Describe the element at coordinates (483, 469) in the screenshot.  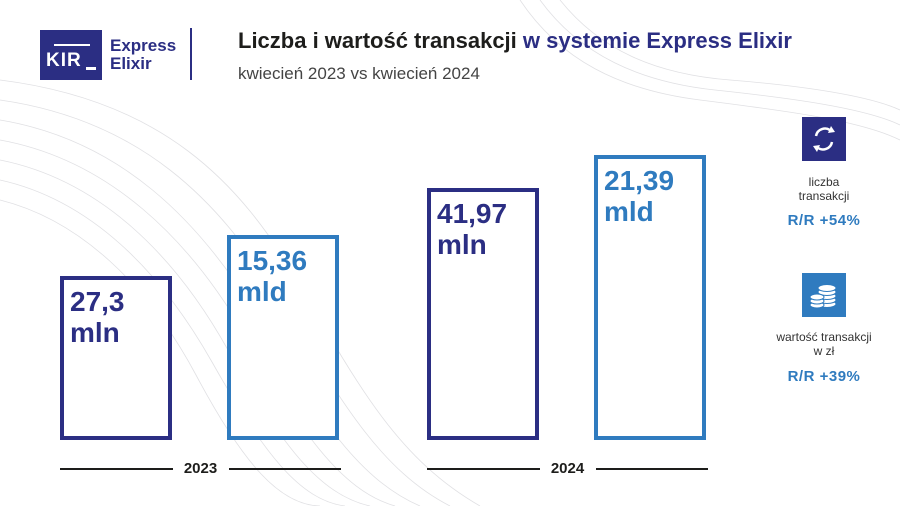
I see `axis-line-left-2024` at that location.